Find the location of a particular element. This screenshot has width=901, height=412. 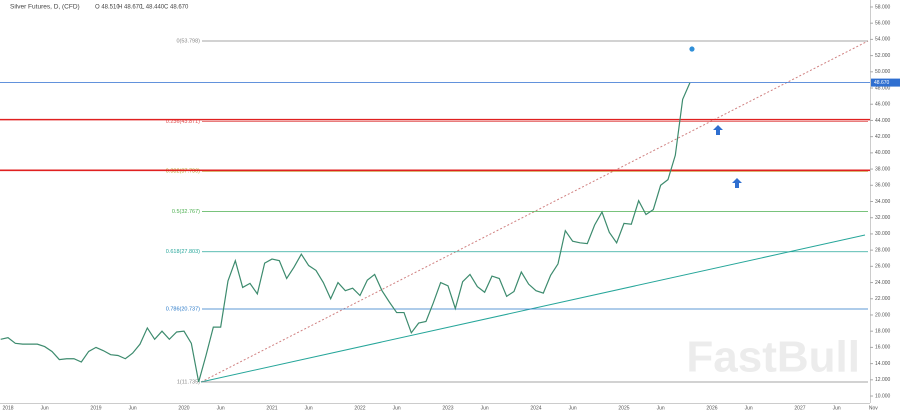

y-tick-label: 20.000 is located at coordinates (883, 315).